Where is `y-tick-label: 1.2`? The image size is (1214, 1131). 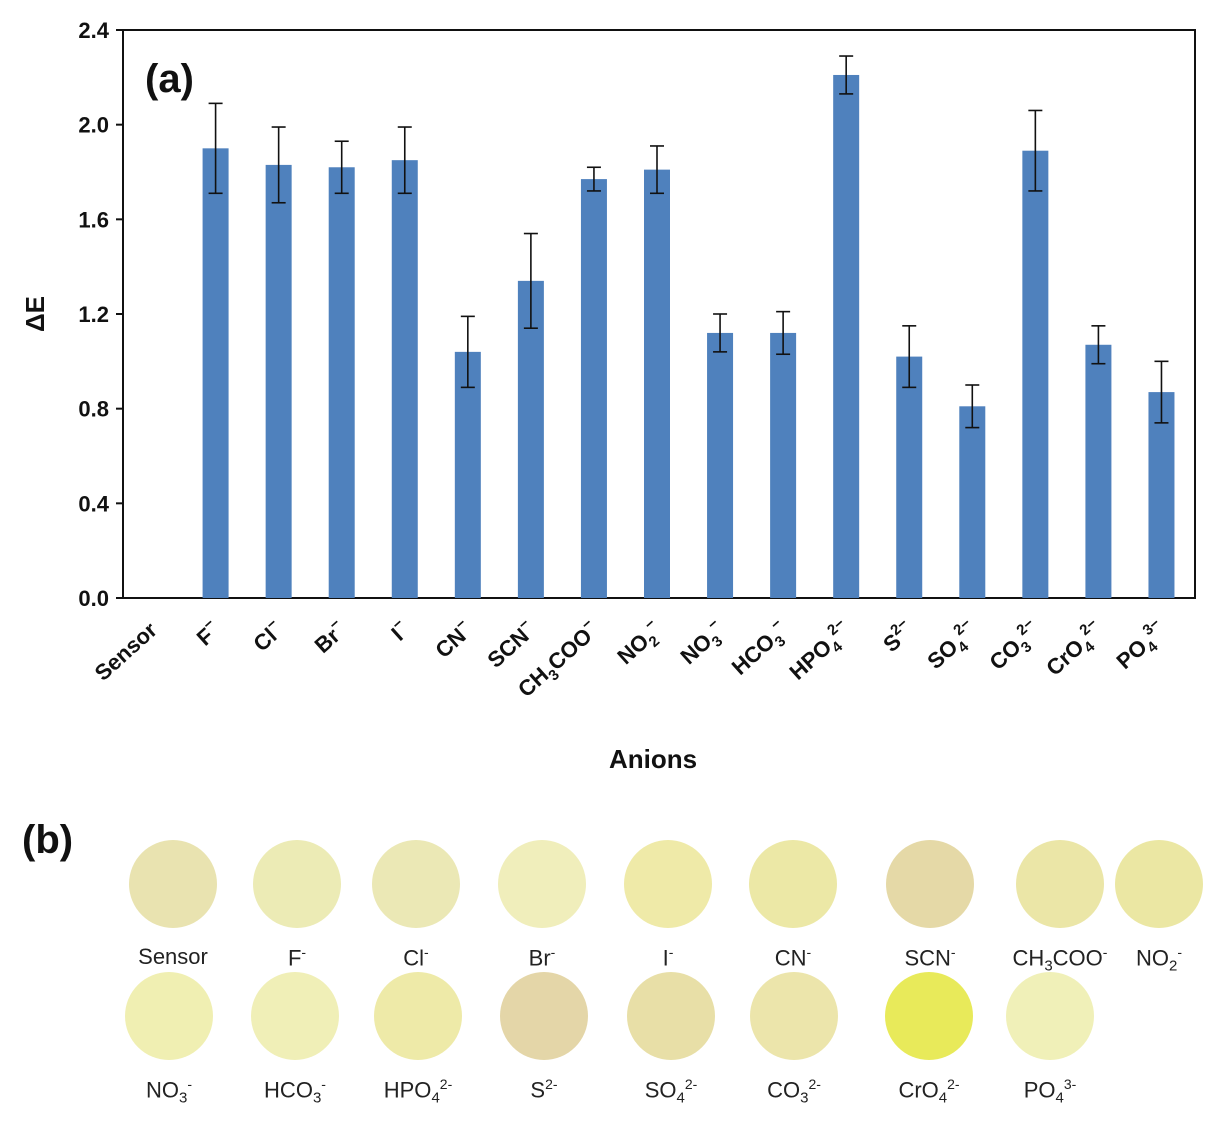
y-tick-label: 1.2 is located at coordinates (93, 314).